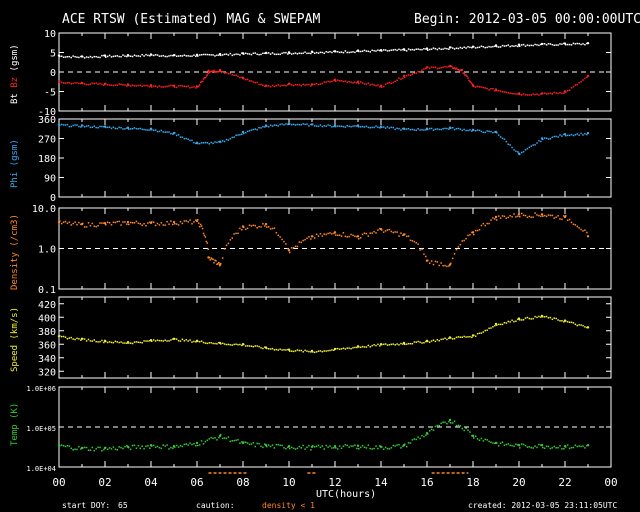 This screenshot has height=512, width=640. I want to click on phi-ylabel: Phi (gsm), so click(15, 163).